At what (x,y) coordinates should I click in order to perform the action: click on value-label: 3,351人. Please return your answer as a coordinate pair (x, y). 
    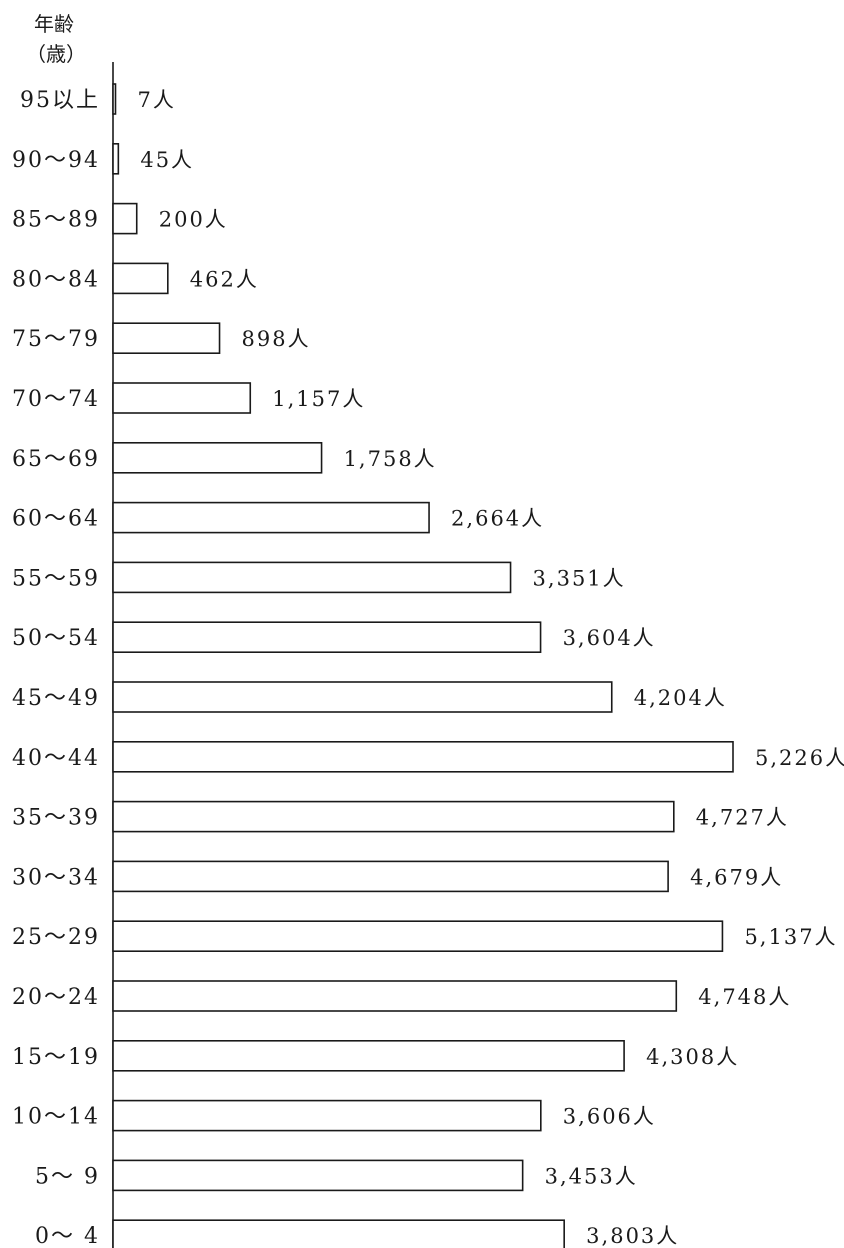
    Looking at the image, I should click on (579, 578).